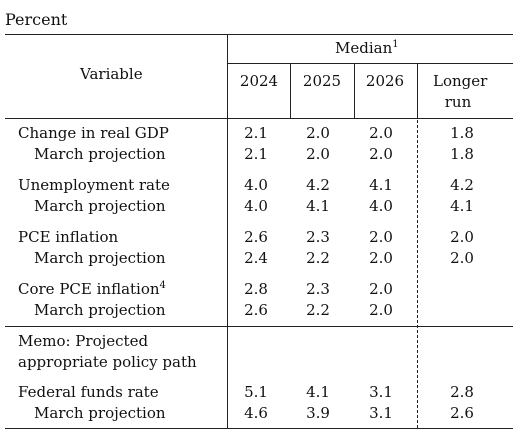  I want to click on unit-label: Percent, so click(36, 19).